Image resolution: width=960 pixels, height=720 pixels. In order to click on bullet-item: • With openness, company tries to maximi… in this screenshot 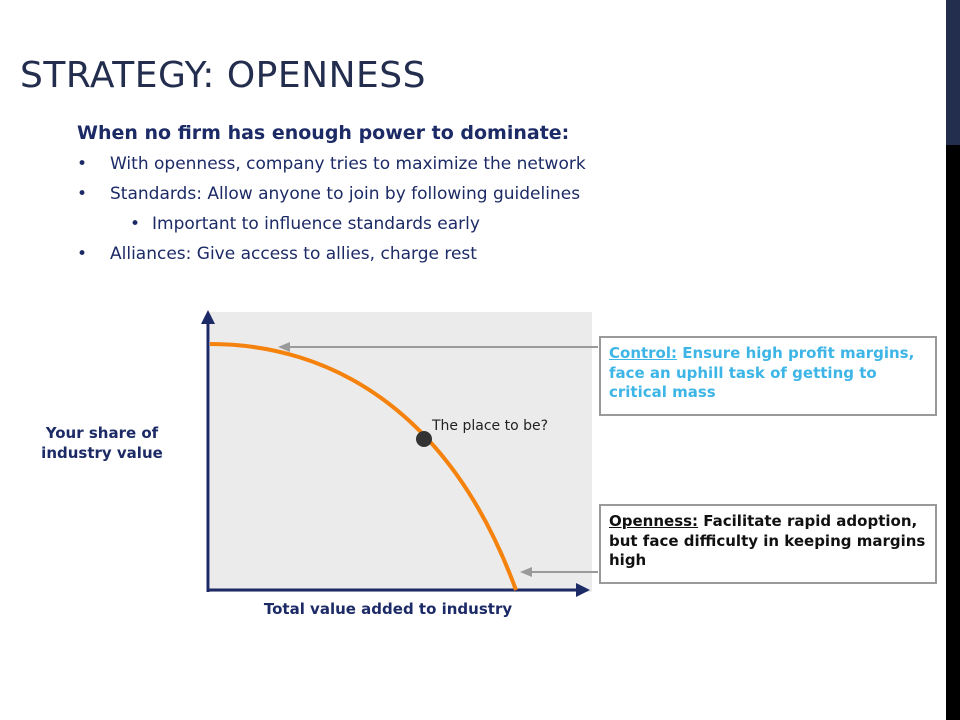, I will do `click(331, 164)`.